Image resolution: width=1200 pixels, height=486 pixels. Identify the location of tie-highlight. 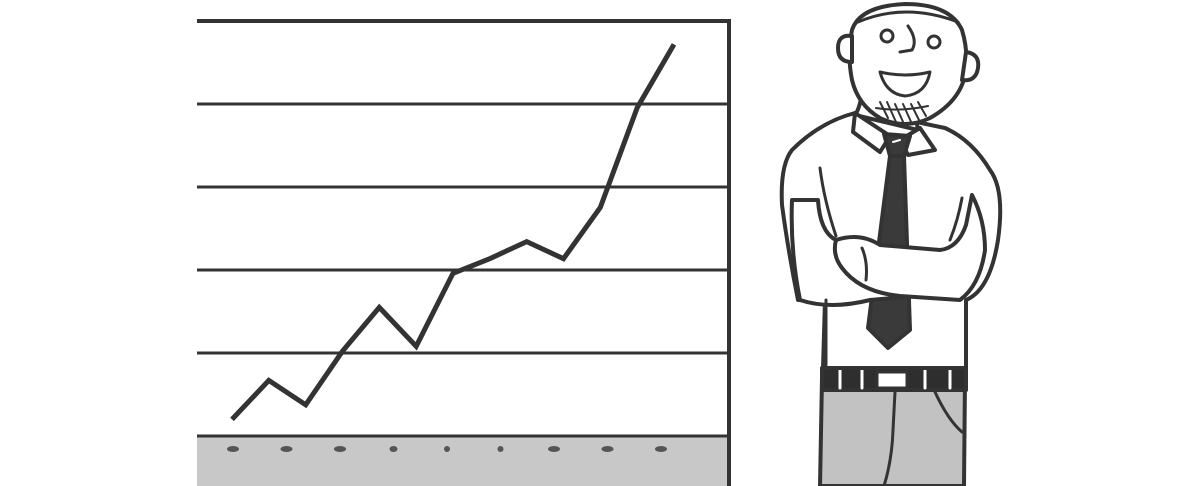
(896, 141).